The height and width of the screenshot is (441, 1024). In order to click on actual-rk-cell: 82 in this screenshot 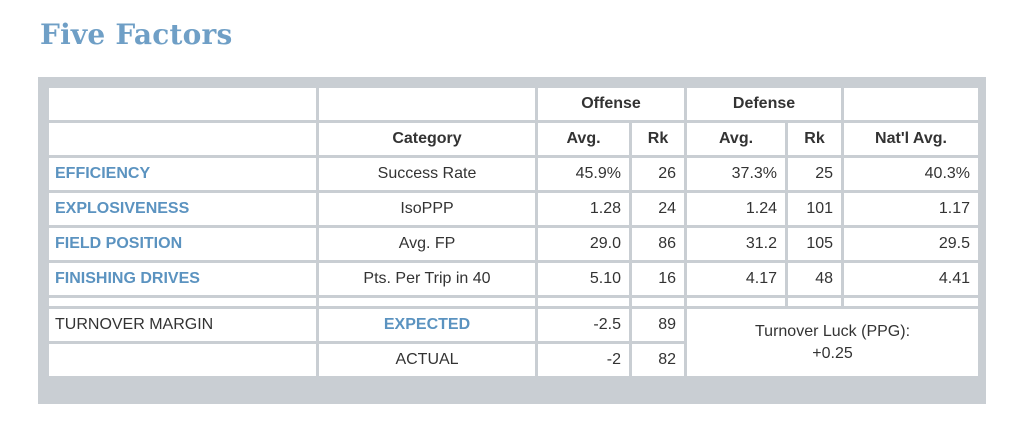, I will do `click(658, 360)`.